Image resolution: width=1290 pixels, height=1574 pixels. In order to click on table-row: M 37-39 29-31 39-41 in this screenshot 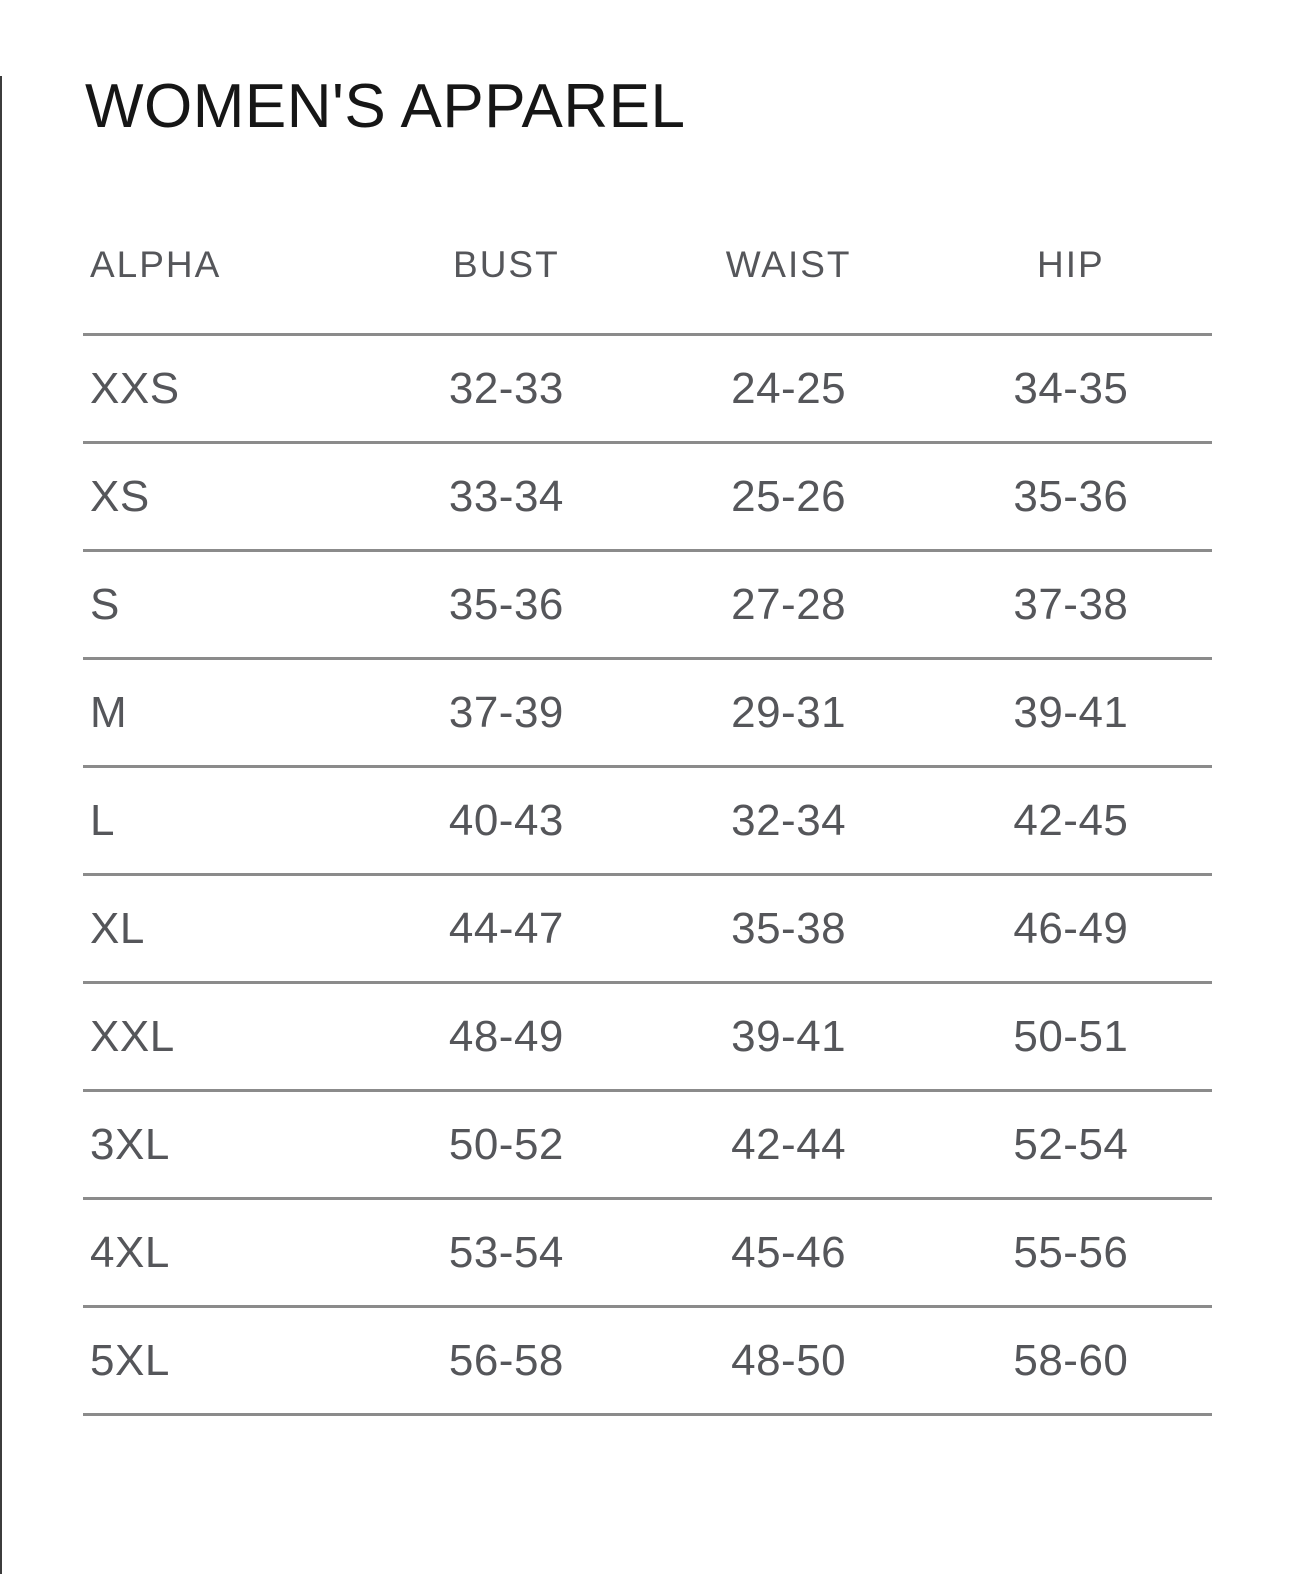, I will do `click(647, 711)`.